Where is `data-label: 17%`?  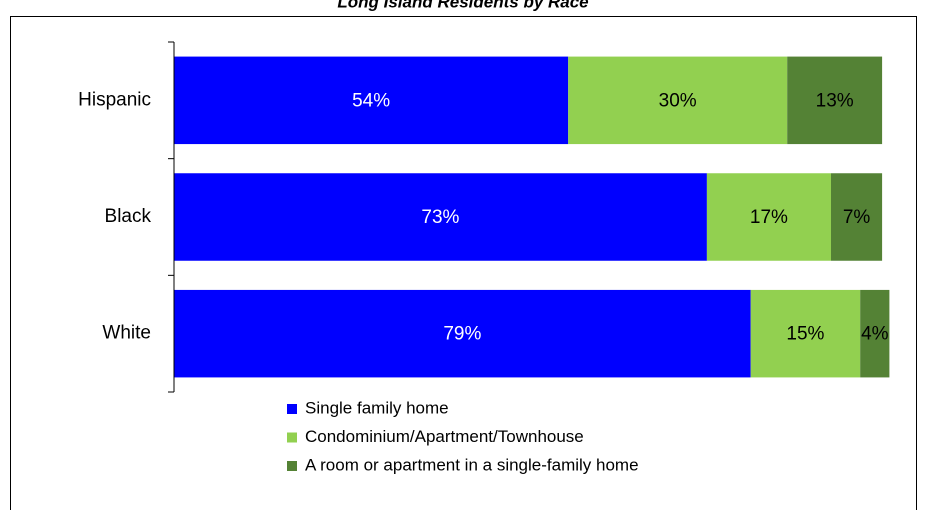 data-label: 17% is located at coordinates (769, 217).